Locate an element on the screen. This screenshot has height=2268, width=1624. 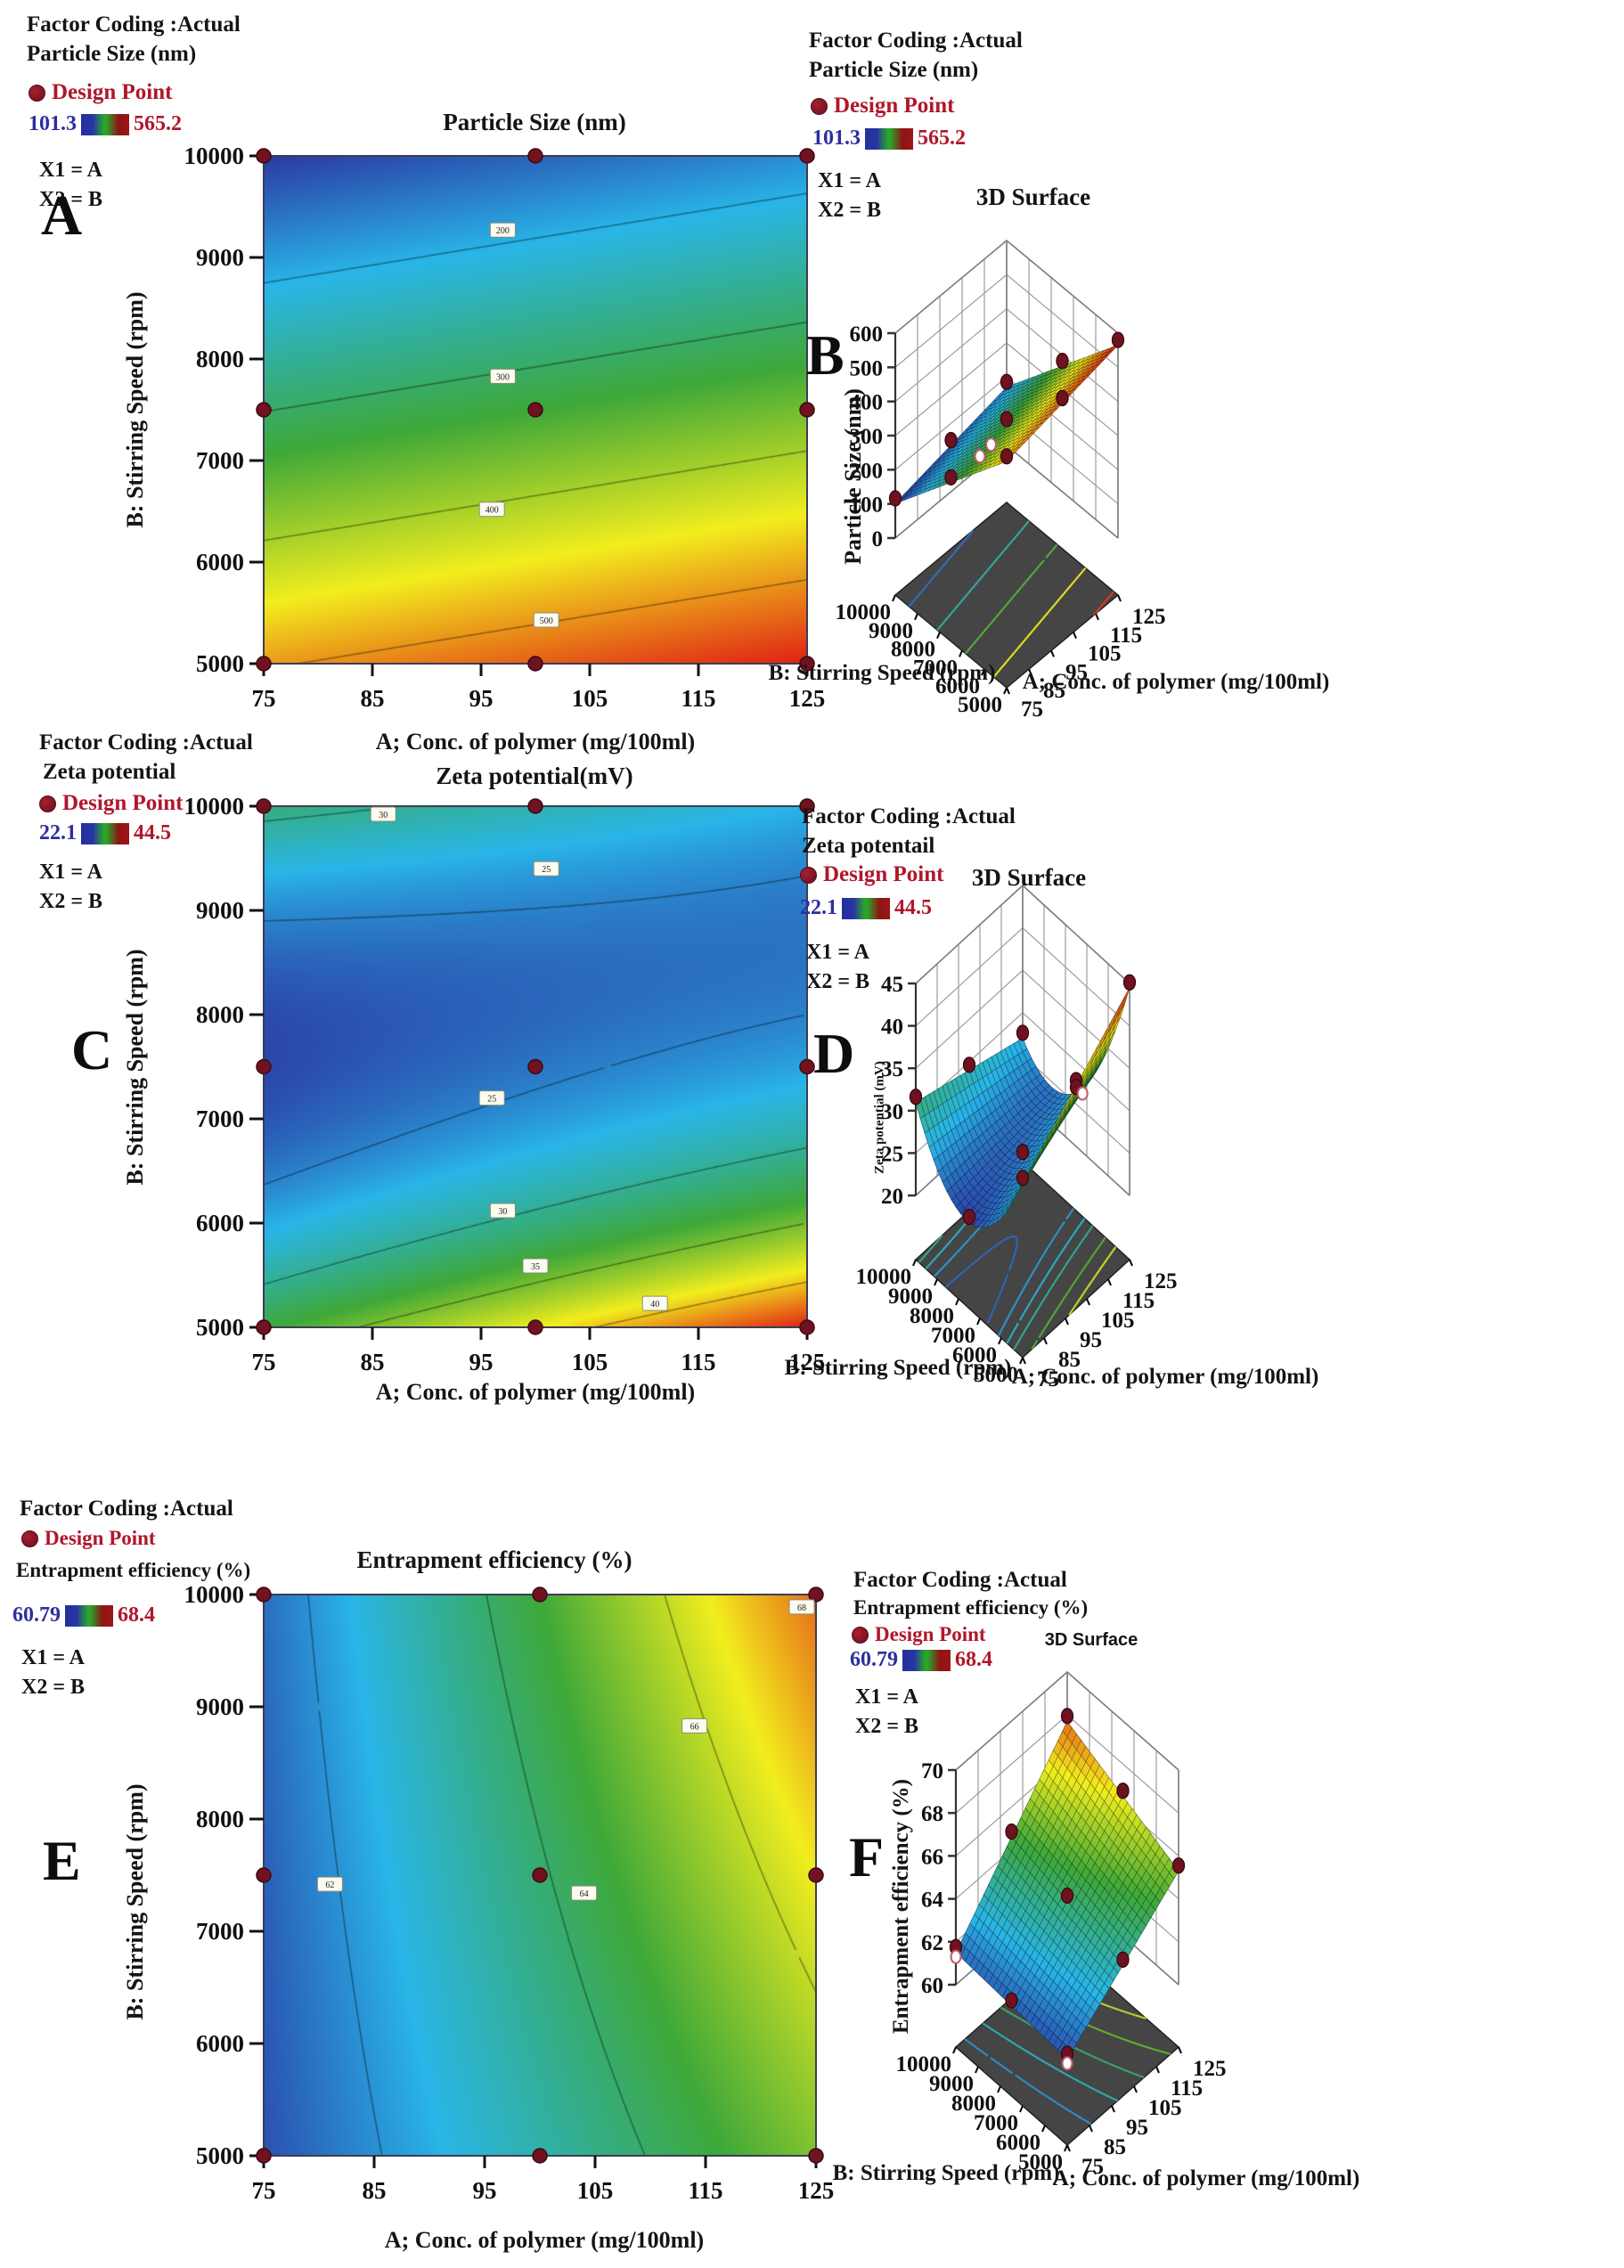
y-tick-label: 10000 is located at coordinates (214, 806).